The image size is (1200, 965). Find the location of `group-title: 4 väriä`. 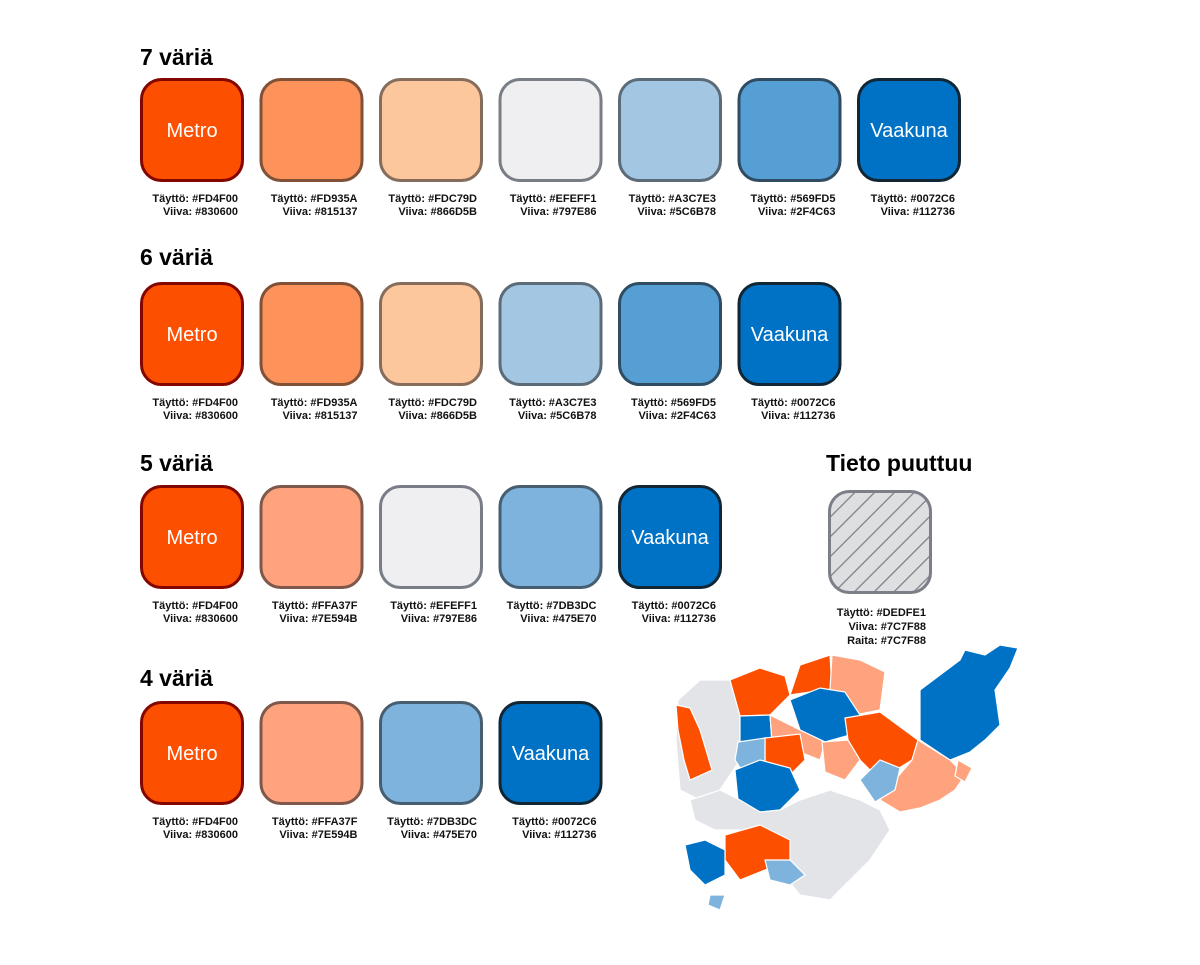

group-title: 4 väriä is located at coordinates (176, 678).